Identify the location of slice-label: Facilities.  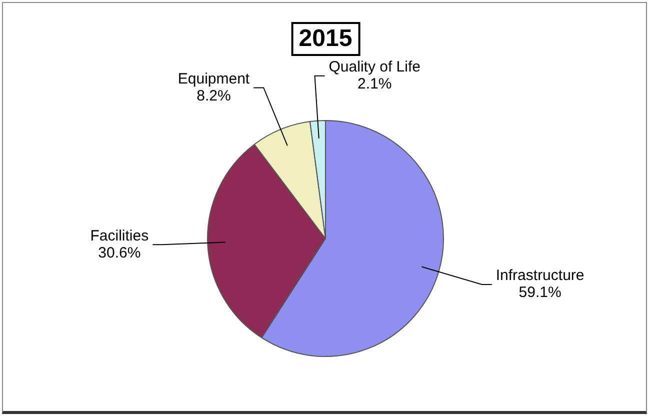
(119, 235).